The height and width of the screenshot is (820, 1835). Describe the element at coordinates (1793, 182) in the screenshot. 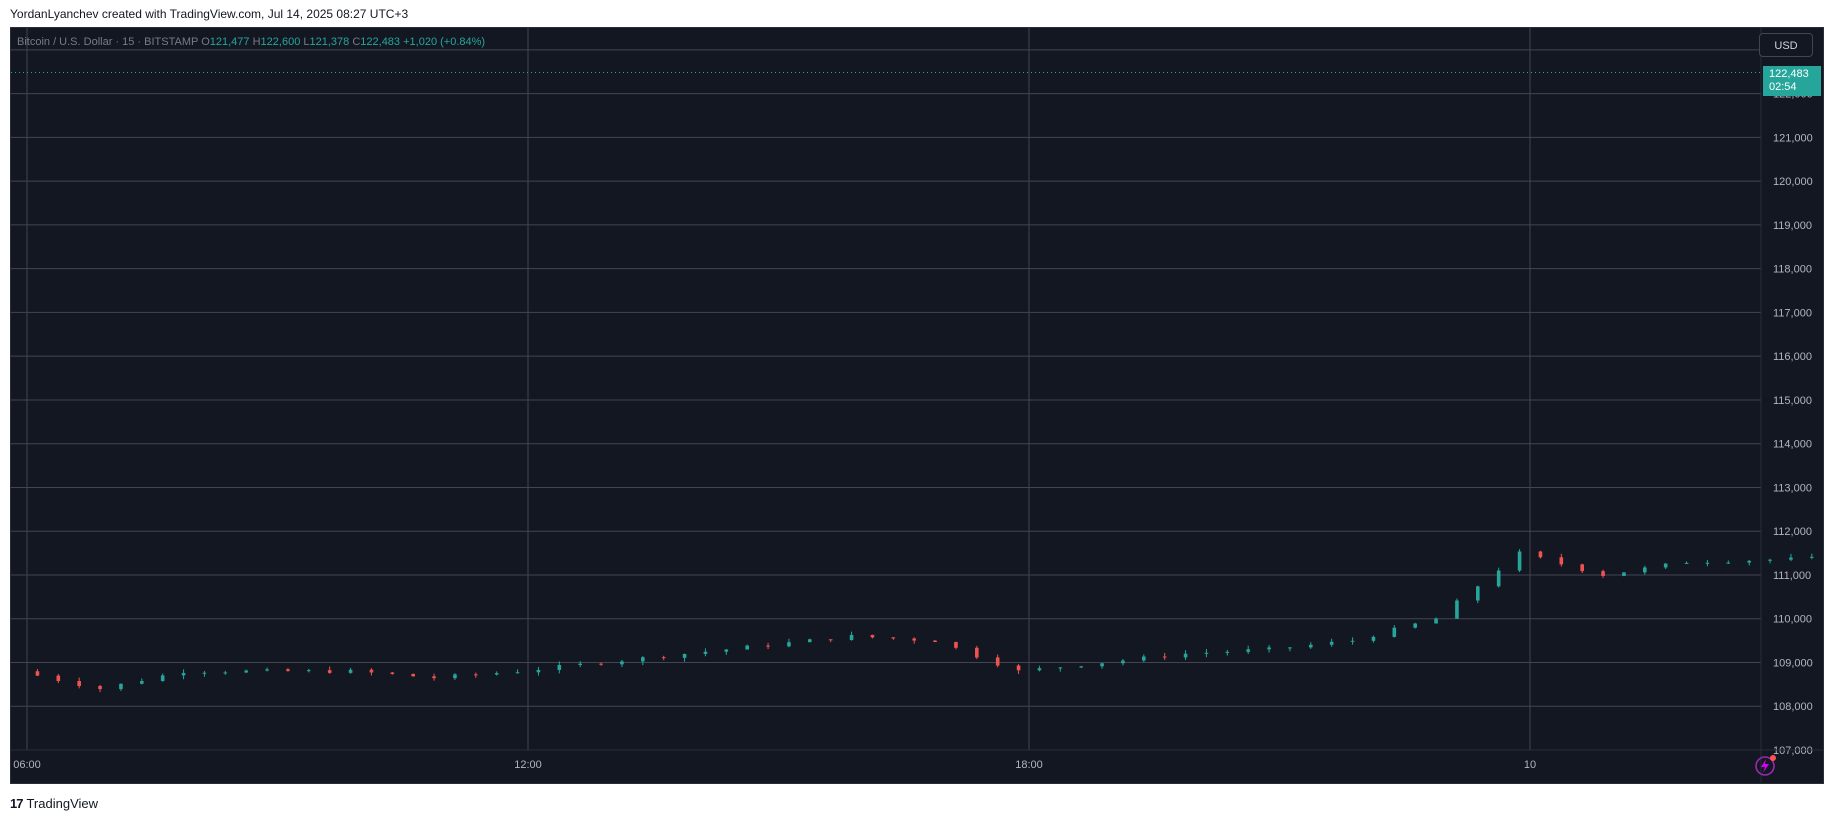

I see `y-tick-label: 120,000` at that location.